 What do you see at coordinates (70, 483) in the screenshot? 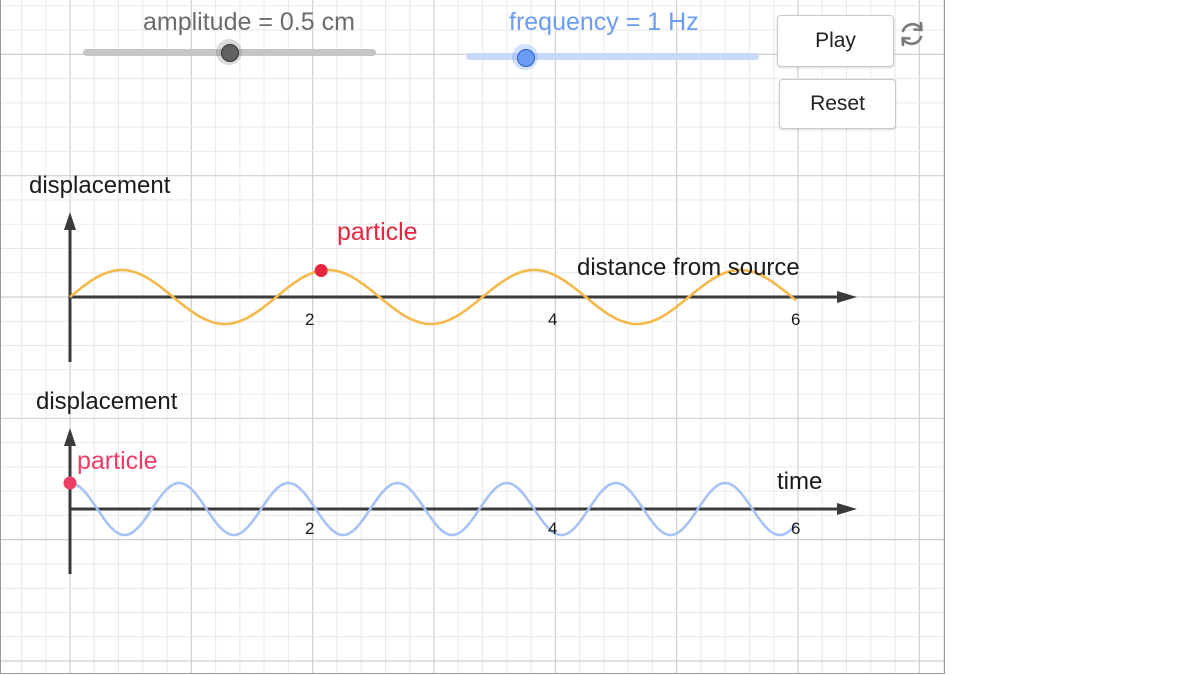
I see `time-graph-particle-dot` at bounding box center [70, 483].